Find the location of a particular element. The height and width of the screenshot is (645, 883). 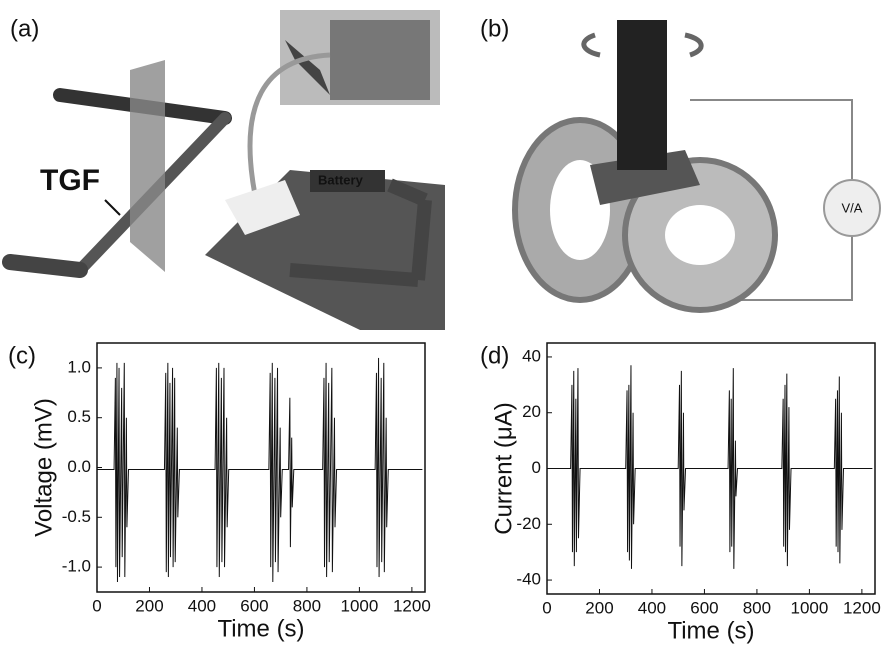

battery is located at coordinates (347, 181).